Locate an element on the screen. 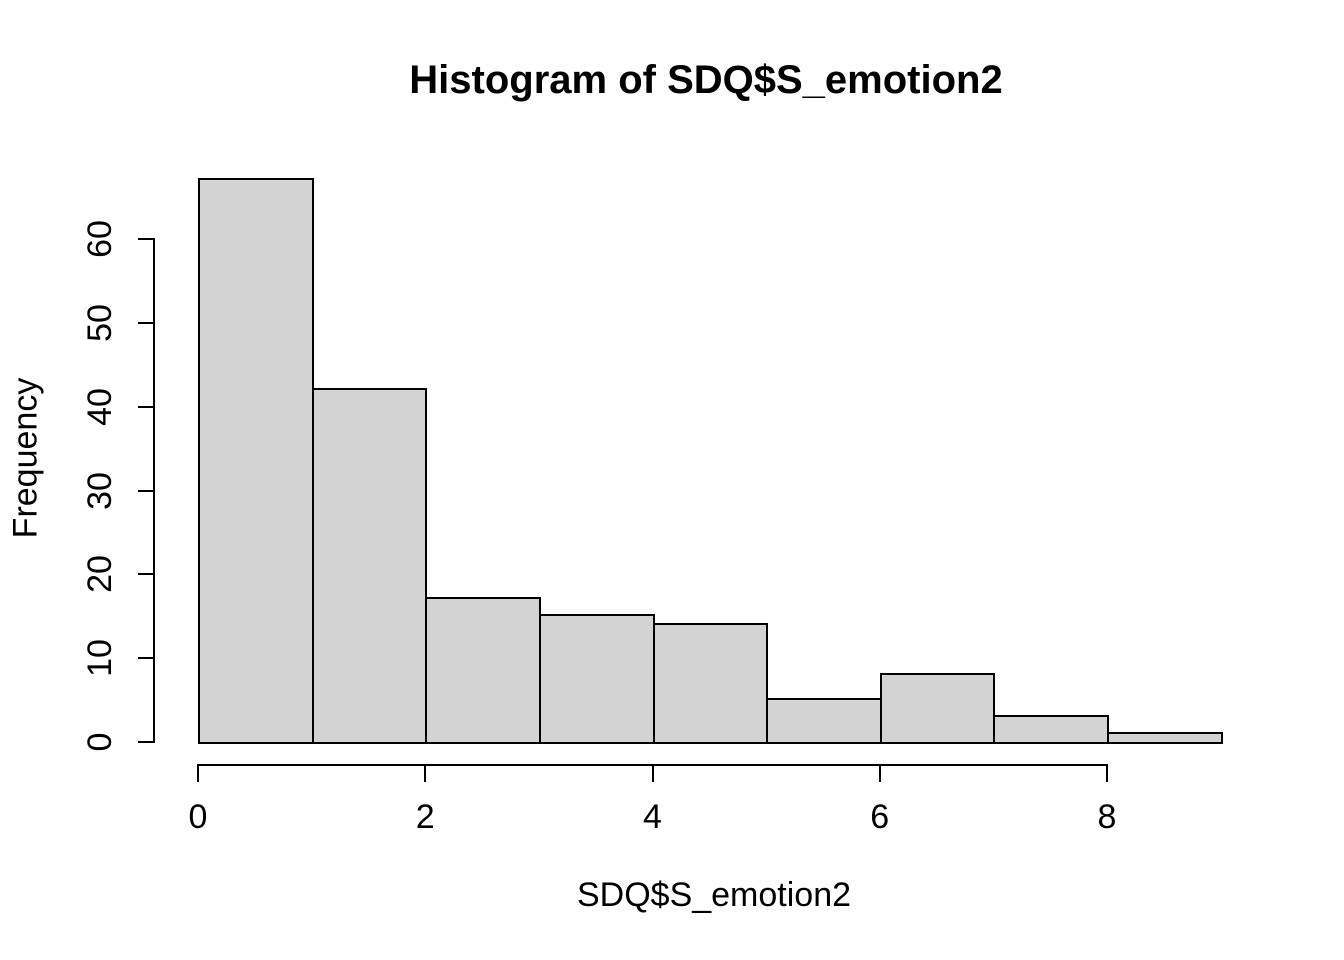  y-tick-label: 20 is located at coordinates (100, 574).